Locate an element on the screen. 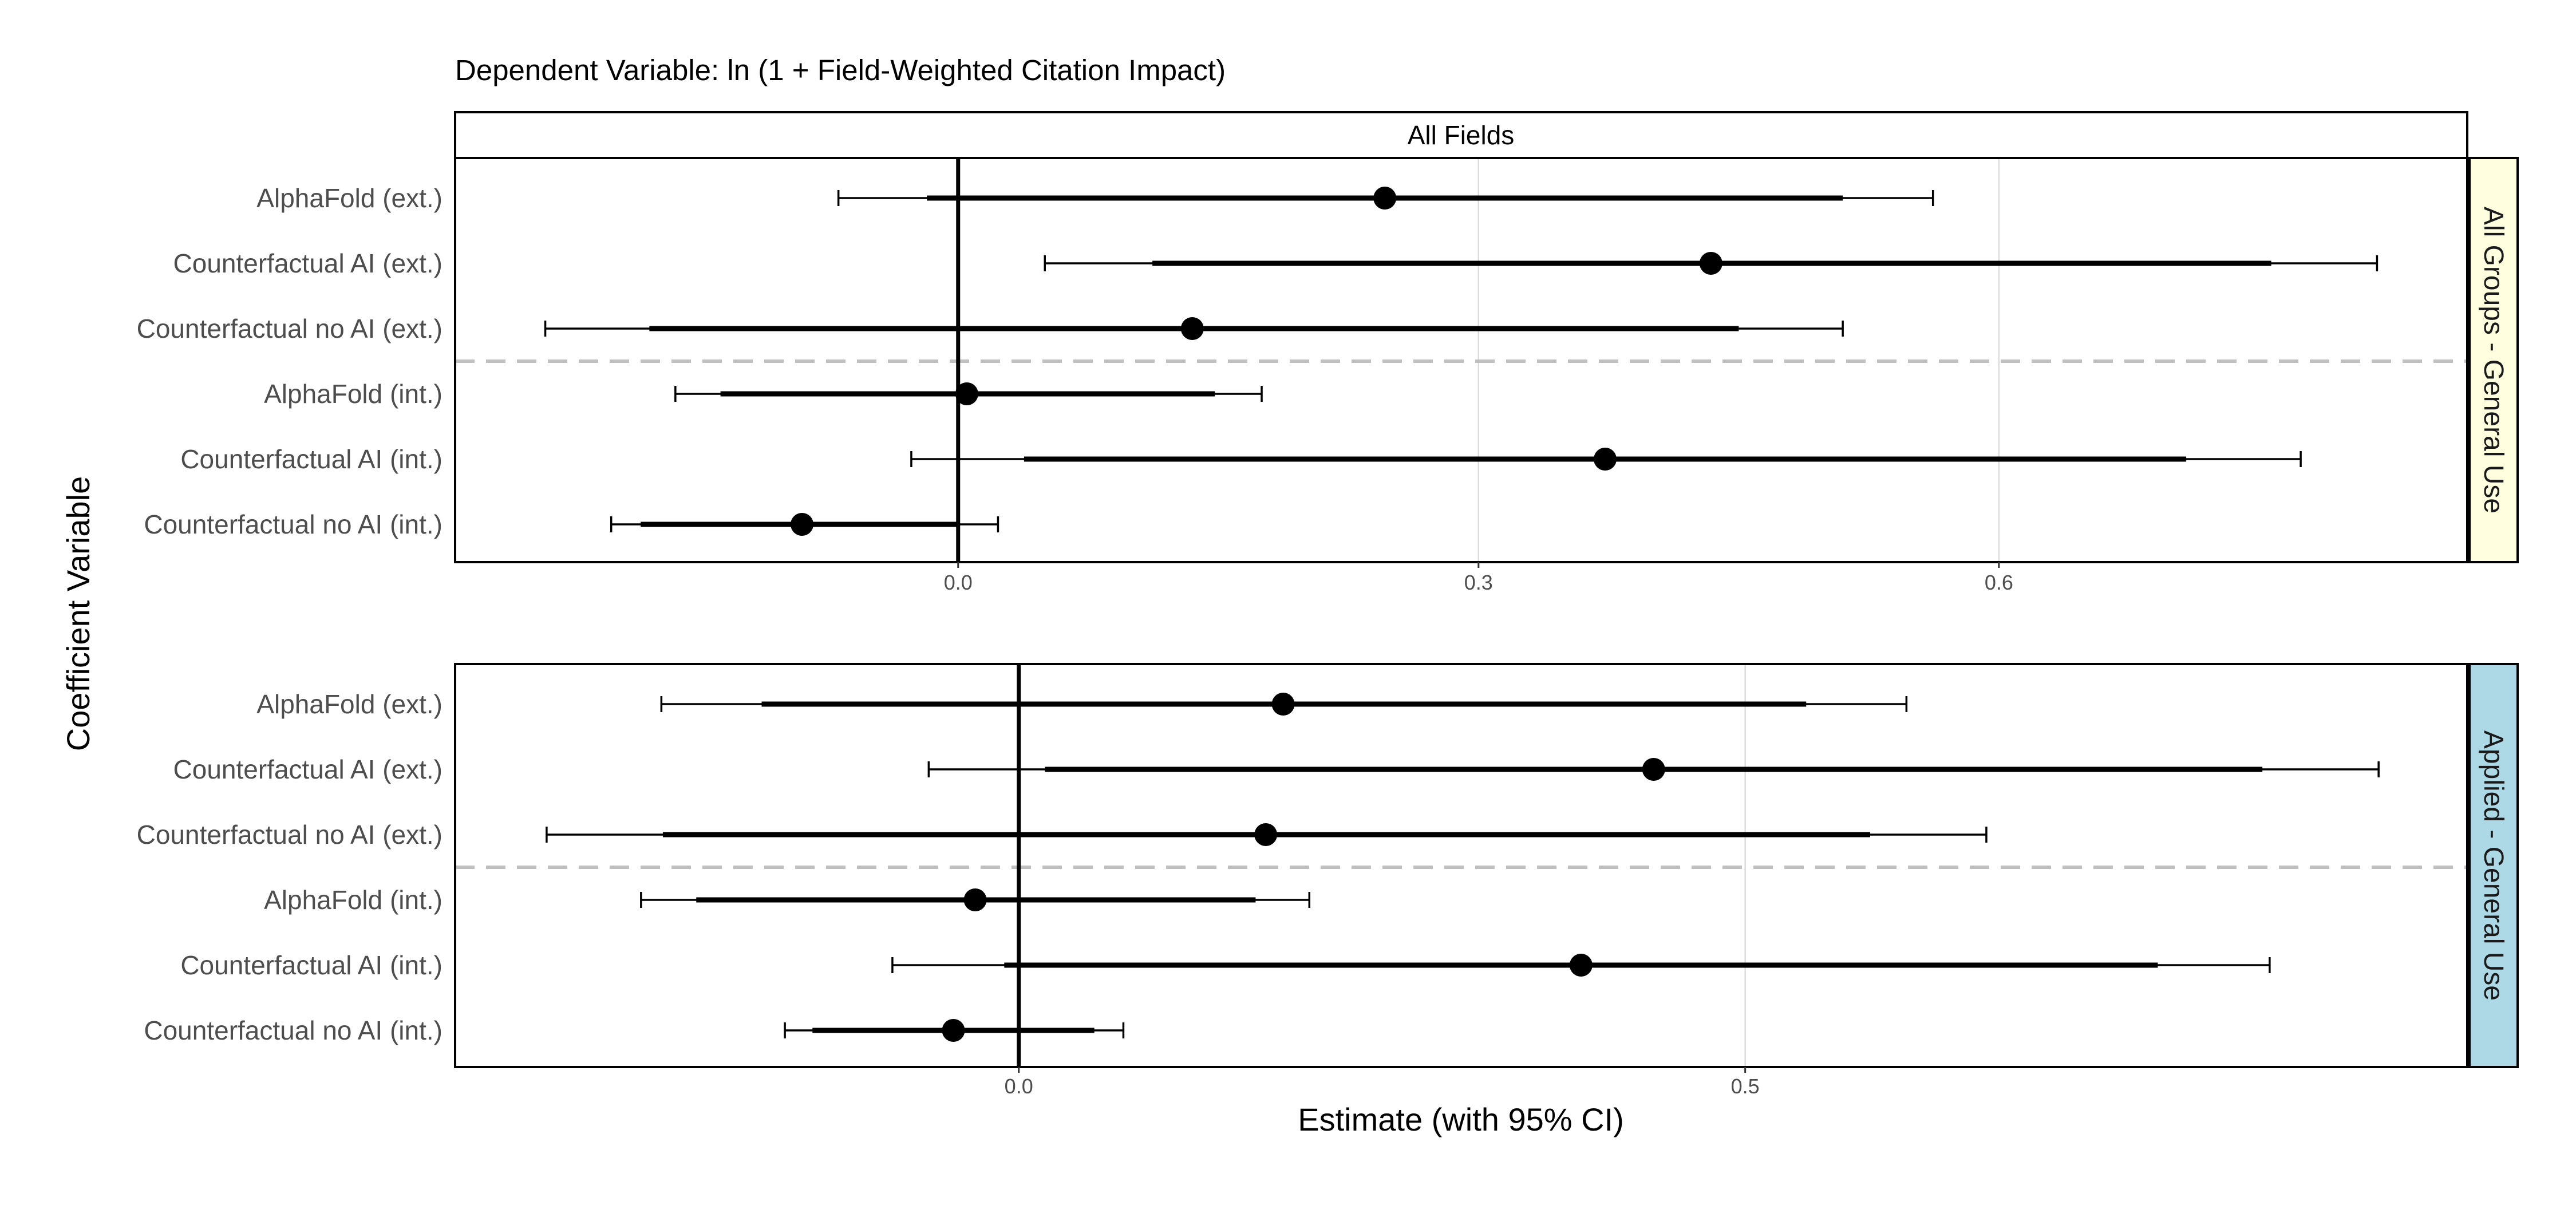 The width and height of the screenshot is (2576, 1205). facet-column-strip is located at coordinates (1461, 135).